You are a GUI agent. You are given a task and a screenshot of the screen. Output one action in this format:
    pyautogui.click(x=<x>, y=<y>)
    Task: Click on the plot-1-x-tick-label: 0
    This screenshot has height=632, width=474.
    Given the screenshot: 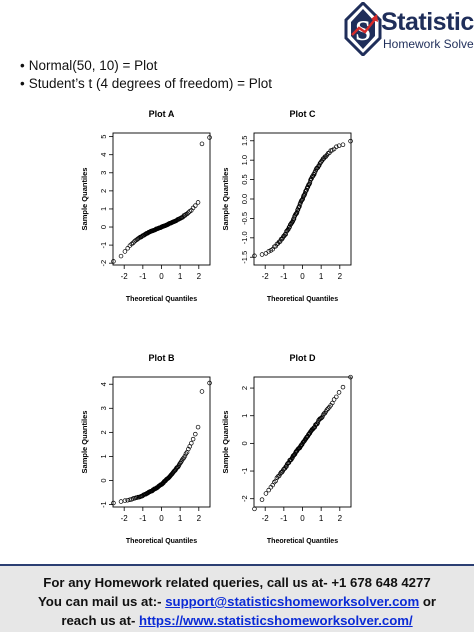 What is the action you would take?
    pyautogui.click(x=161, y=276)
    